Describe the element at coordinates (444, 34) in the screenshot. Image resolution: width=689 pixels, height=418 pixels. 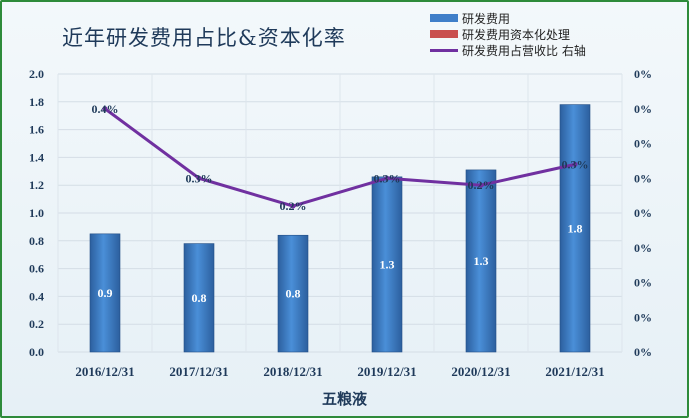
I see `legend-swatch-capitalized` at that location.